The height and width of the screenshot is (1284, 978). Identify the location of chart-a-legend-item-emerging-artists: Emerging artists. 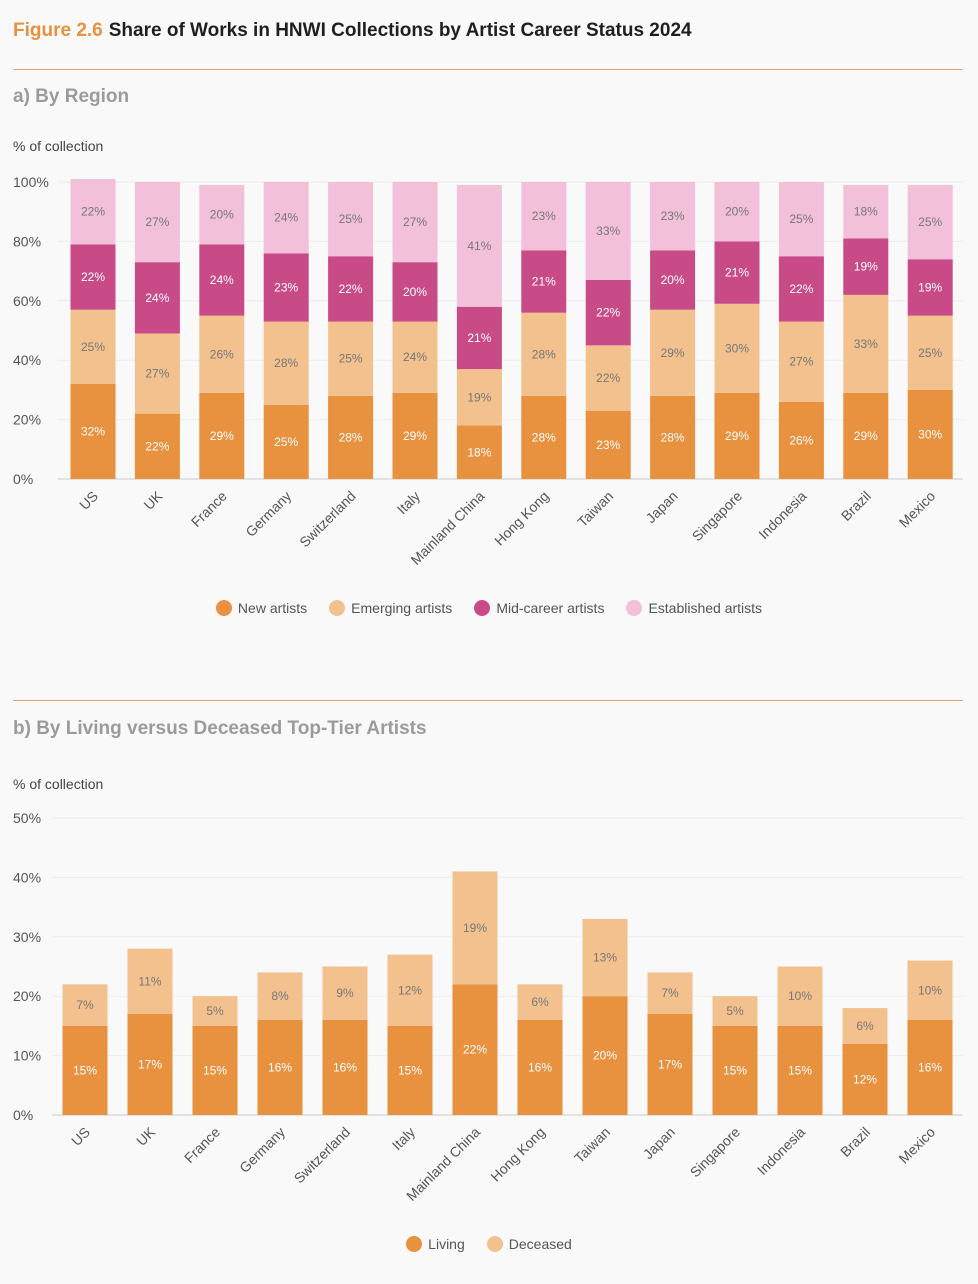
(390, 608).